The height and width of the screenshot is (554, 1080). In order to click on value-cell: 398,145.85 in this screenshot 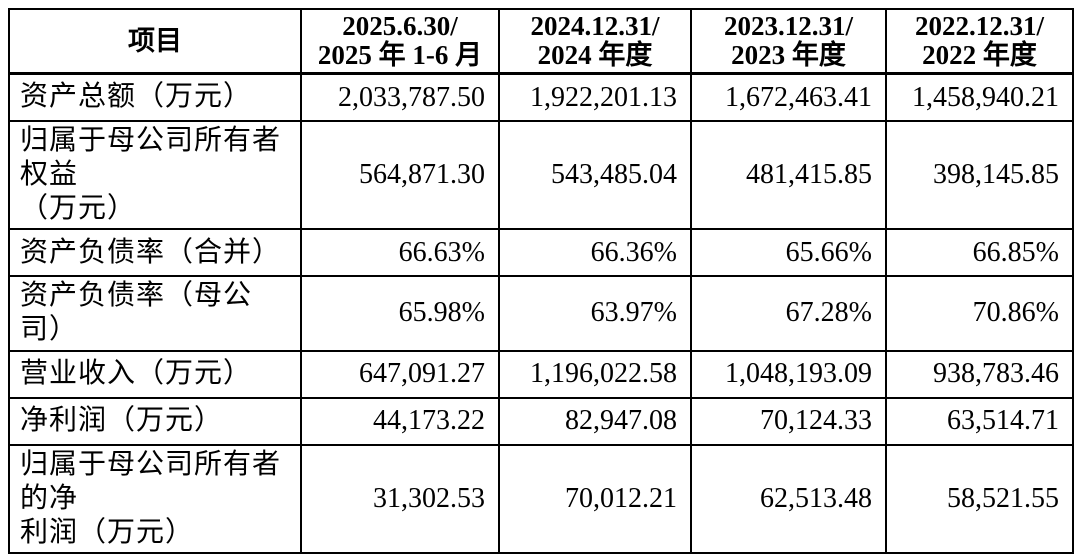, I will do `click(979, 175)`.